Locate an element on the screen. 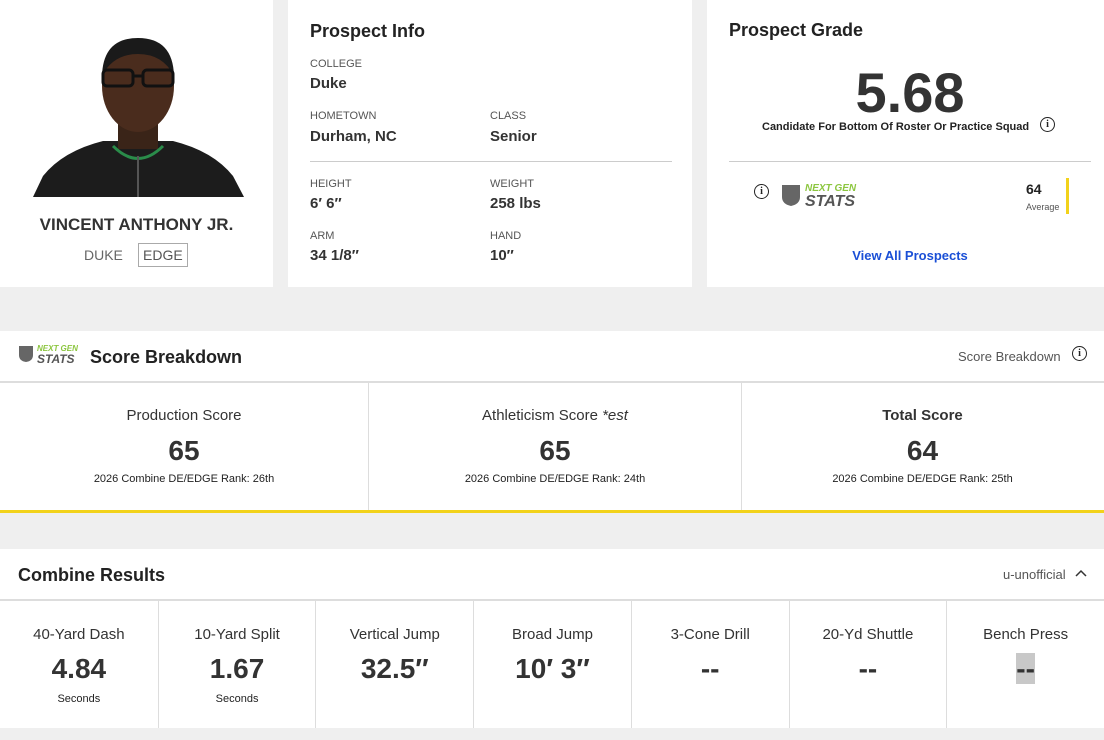 The image size is (1104, 740). score-bar is located at coordinates (1067, 196).